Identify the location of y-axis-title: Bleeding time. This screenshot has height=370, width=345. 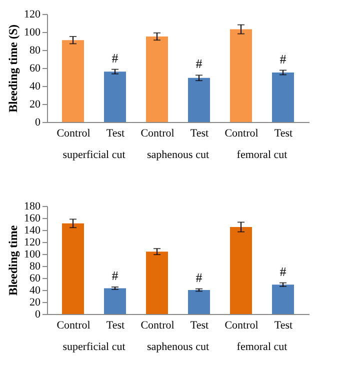
(13, 260).